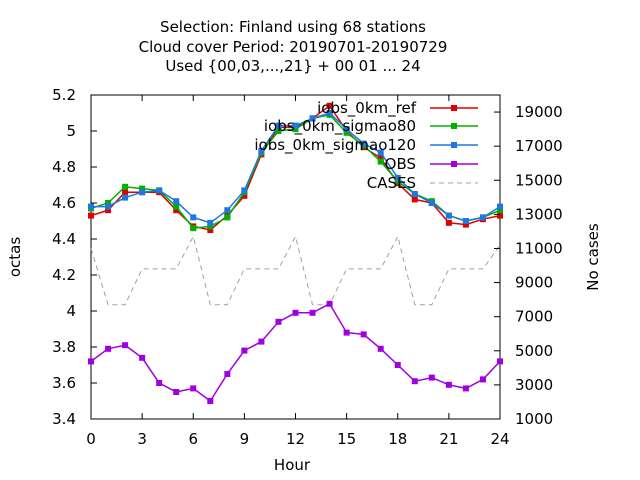  Describe the element at coordinates (448, 439) in the screenshot. I see `x-tick-label: 21` at that location.